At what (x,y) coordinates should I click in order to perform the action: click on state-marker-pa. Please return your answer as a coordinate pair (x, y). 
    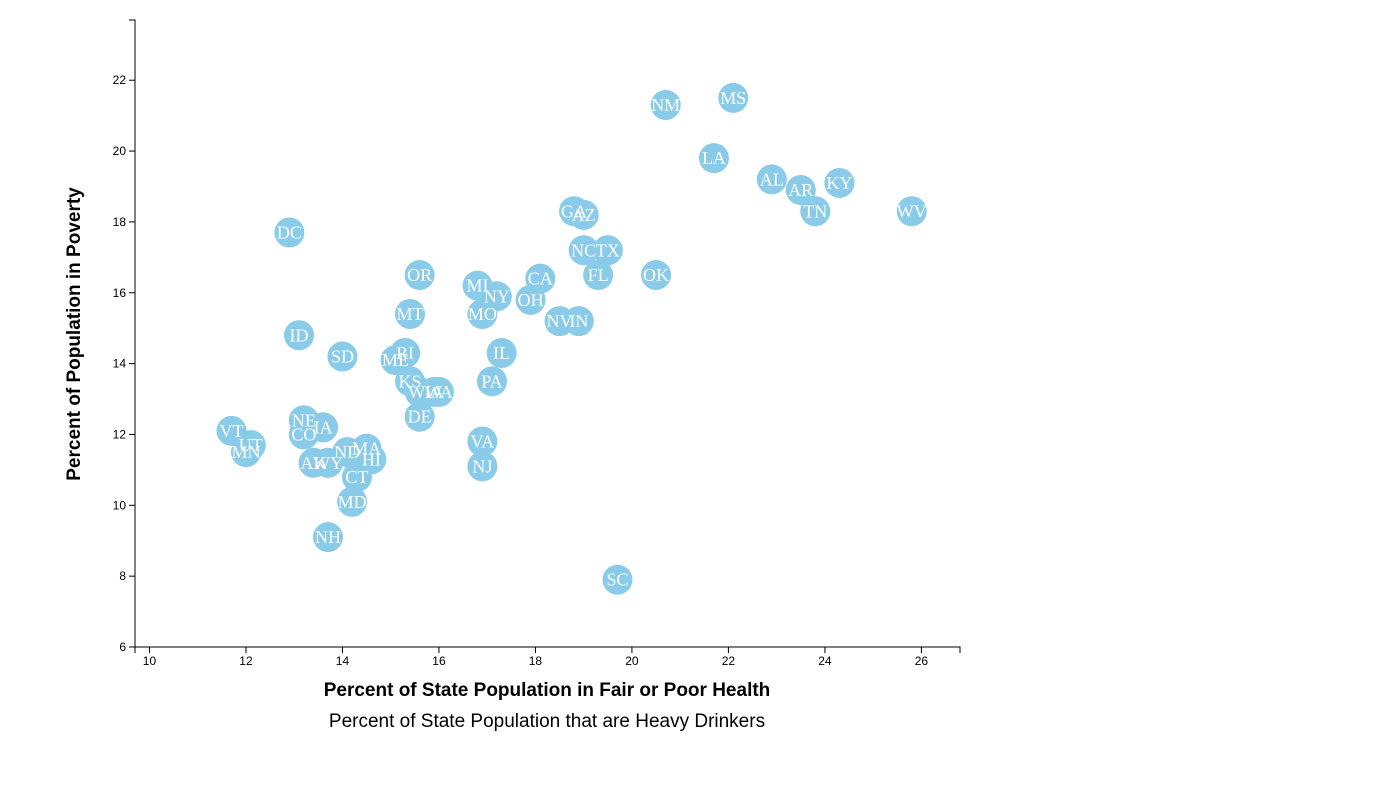
    Looking at the image, I should click on (492, 381).